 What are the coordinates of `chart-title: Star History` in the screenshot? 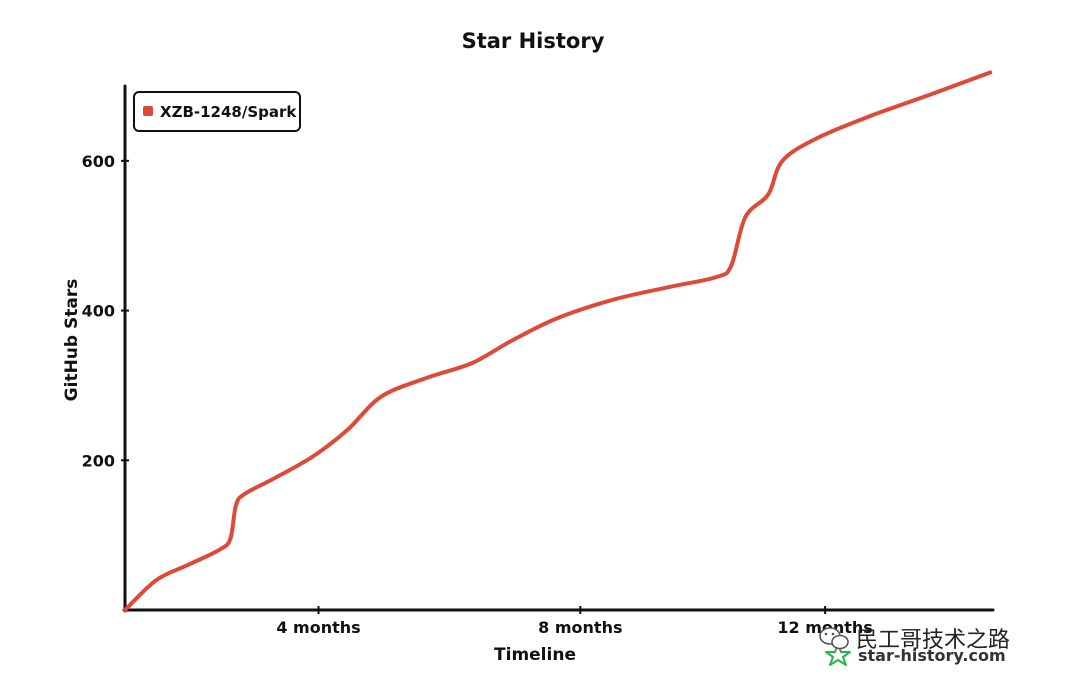 It's located at (533, 41).